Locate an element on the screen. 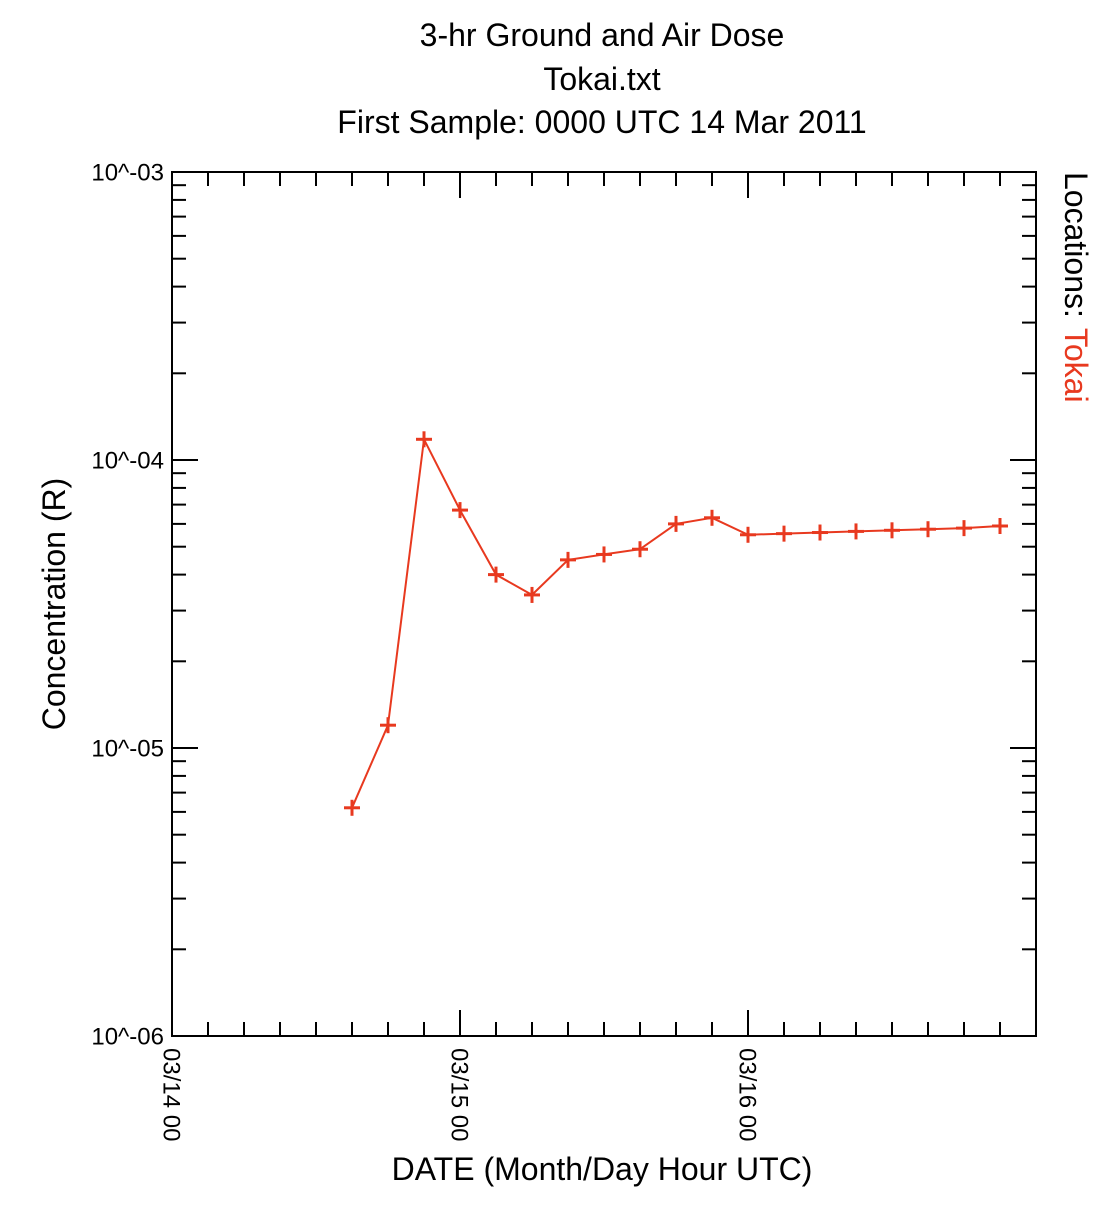 This screenshot has height=1220, width=1114. legend-series-tokai: Tokai is located at coordinates (1076, 365).